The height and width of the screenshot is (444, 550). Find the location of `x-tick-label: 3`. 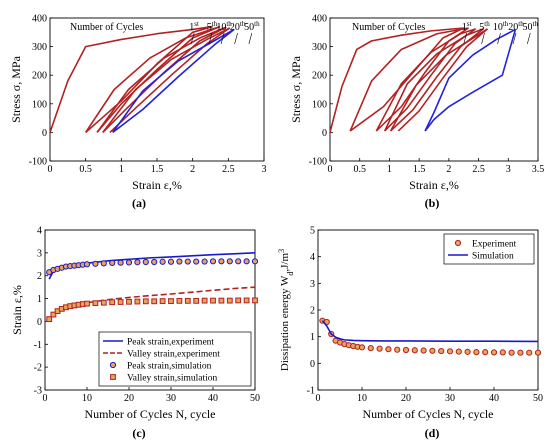

x-tick-label: 3 is located at coordinates (508, 169).